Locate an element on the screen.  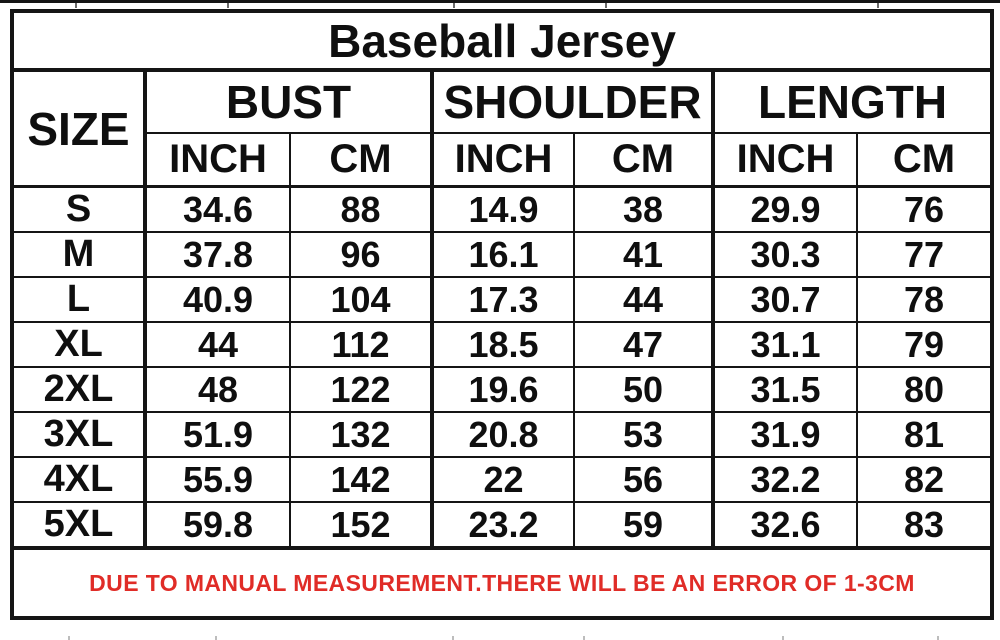
cell-shoulder-cm: 47 is located at coordinates (643, 344).